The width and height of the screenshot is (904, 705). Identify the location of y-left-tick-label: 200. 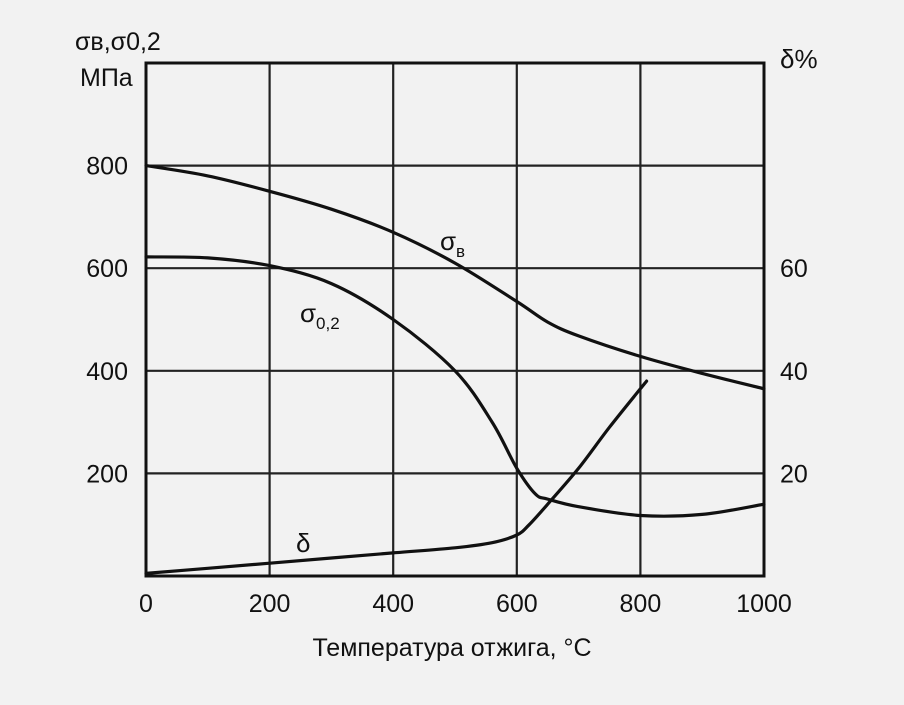
(107, 474).